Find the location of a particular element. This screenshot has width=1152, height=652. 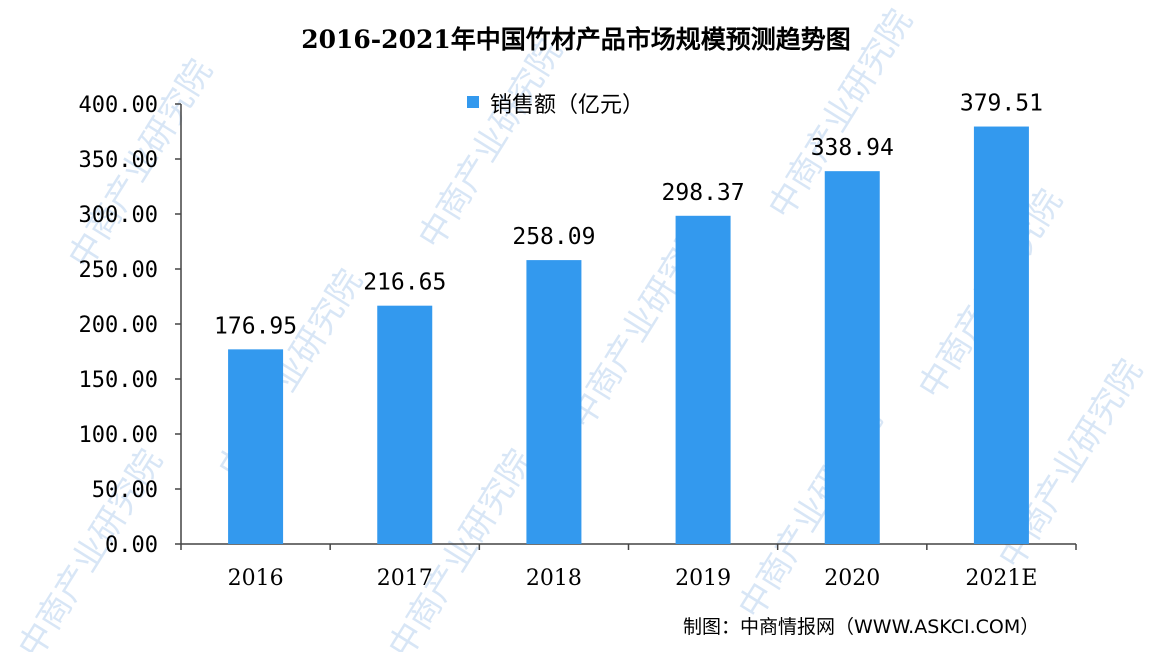

data-label: 216.65 is located at coordinates (404, 283).